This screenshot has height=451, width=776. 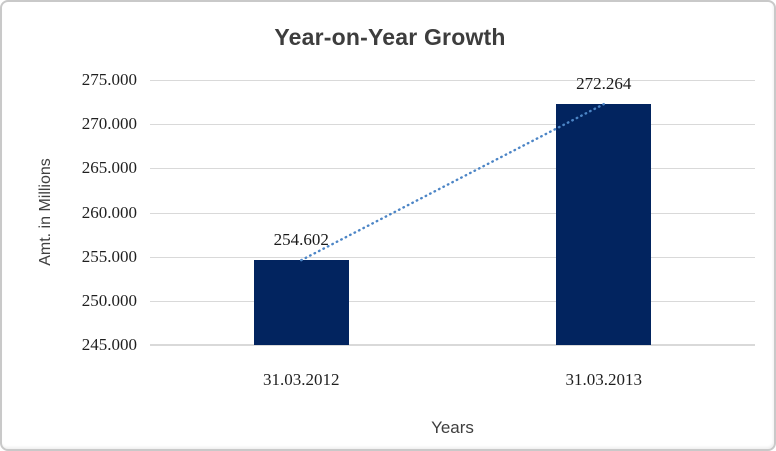 I want to click on data-label: 272.264, so click(x=604, y=84).